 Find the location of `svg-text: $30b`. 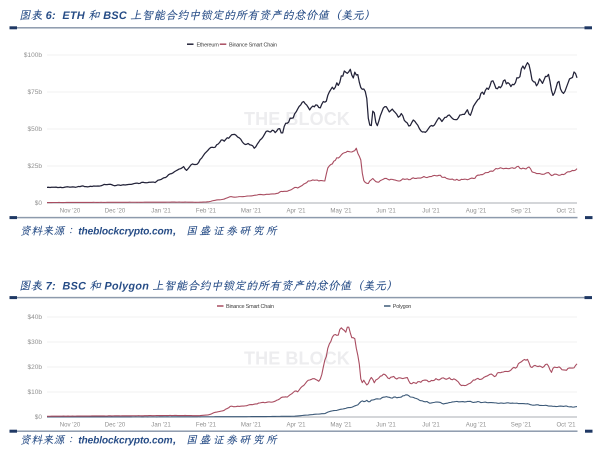

svg-text: $30b is located at coordinates (35, 342).